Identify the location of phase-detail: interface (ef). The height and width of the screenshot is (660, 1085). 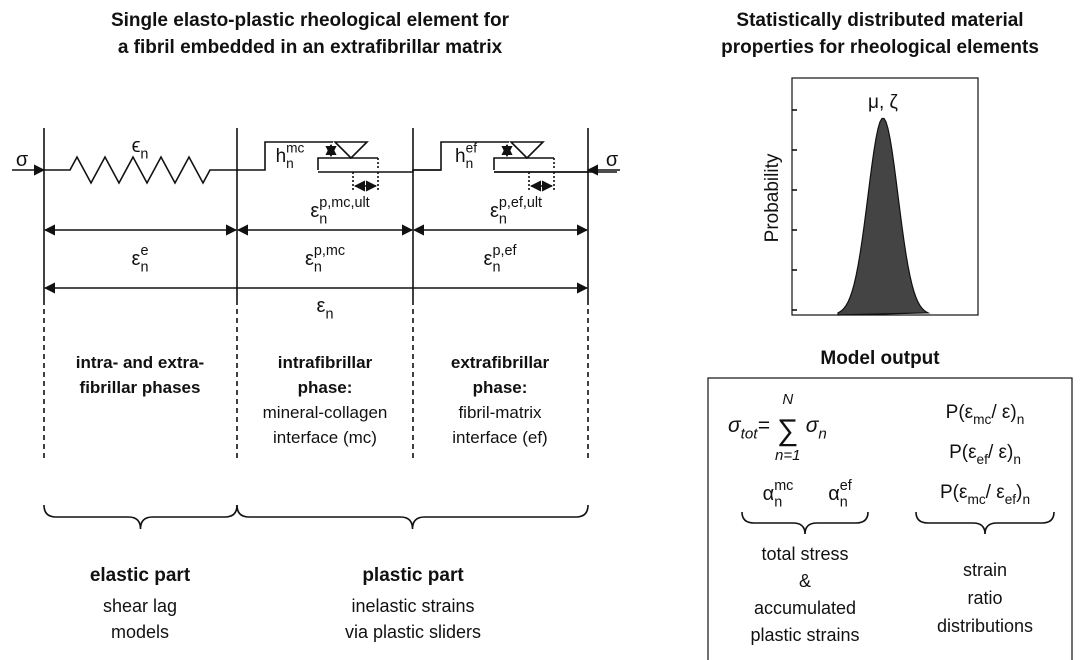
(499, 437).